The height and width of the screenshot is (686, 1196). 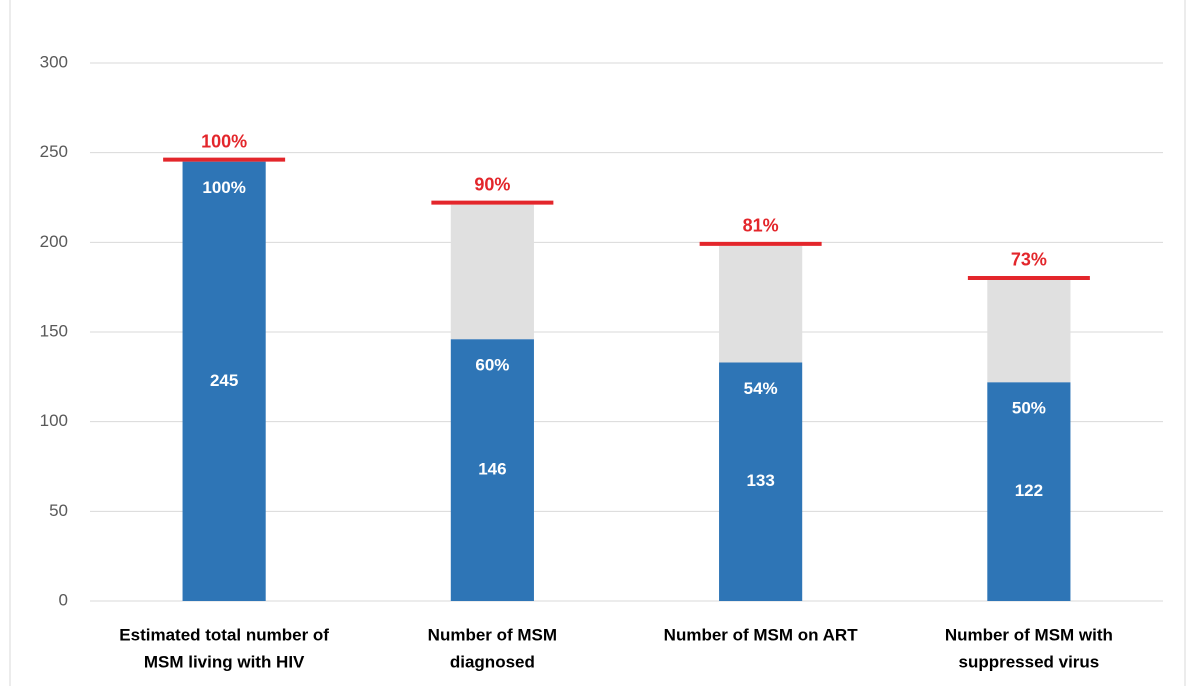 I want to click on y-tick-label: 50, so click(x=58, y=510).